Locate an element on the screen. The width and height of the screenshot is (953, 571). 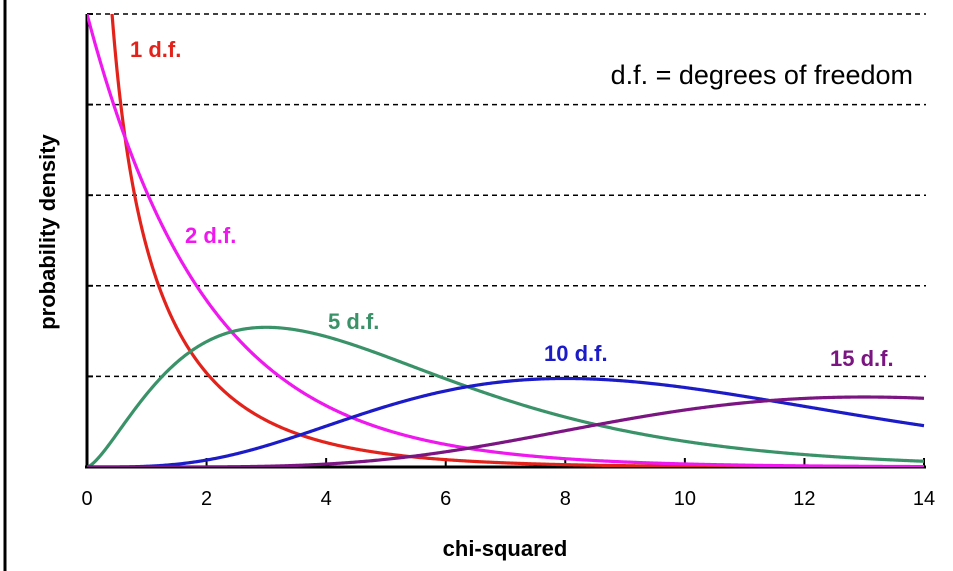
x-axis-label: chi-squared is located at coordinates (505, 548).